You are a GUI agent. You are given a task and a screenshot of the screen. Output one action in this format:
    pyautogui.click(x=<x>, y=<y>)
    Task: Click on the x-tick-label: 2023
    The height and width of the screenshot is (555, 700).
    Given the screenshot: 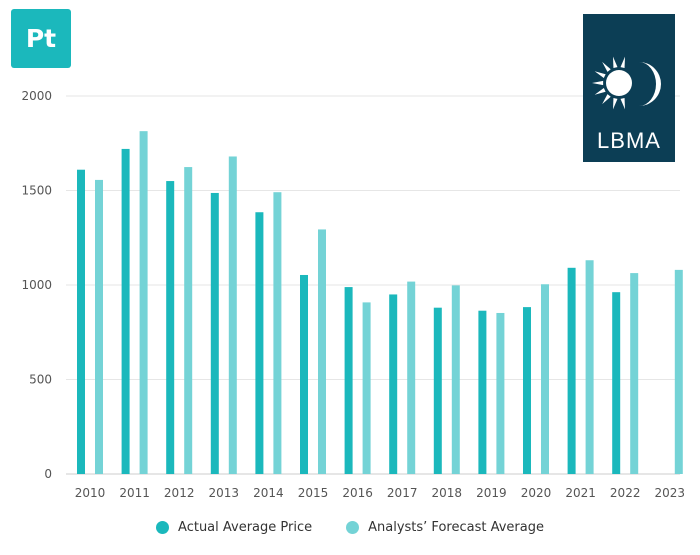 What is the action you would take?
    pyautogui.click(x=670, y=493)
    